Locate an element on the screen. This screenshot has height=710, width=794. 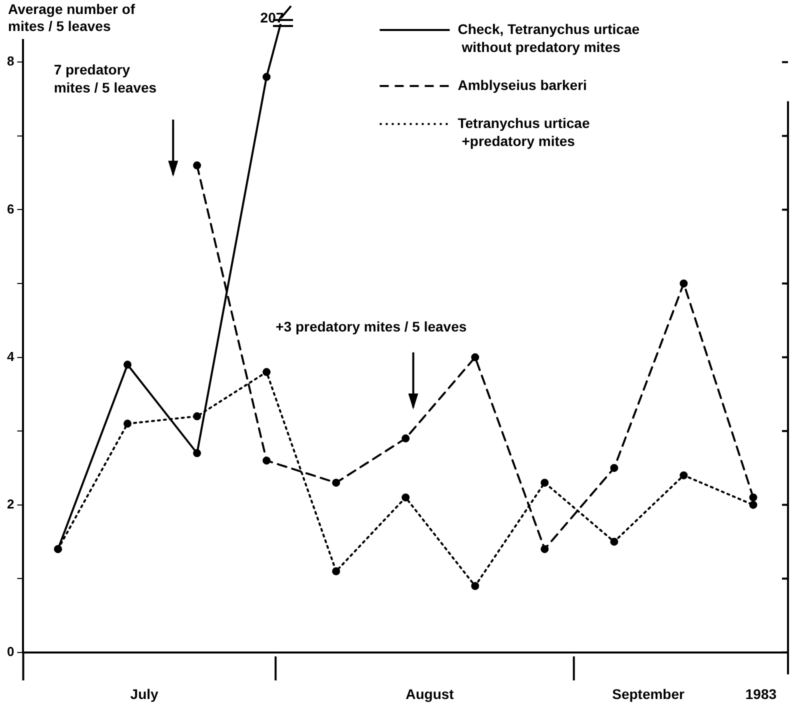
text: September is located at coordinates (649, 694).